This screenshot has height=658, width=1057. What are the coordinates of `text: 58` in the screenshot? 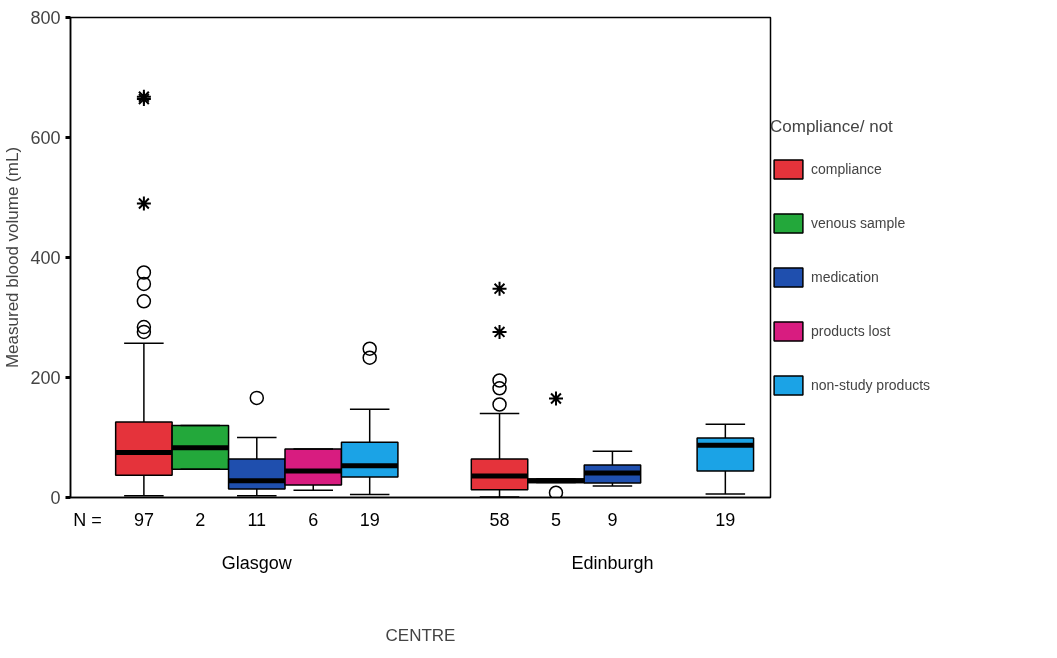 It's located at (499, 519).